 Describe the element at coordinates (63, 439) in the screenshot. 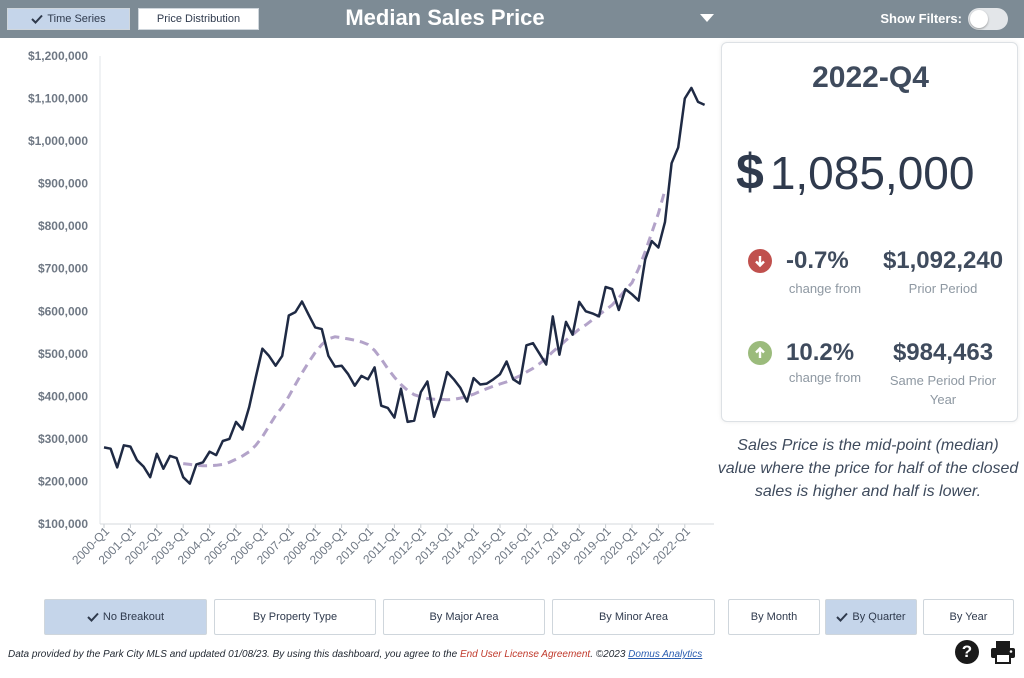

I see `y-tick-label: $300,000` at that location.